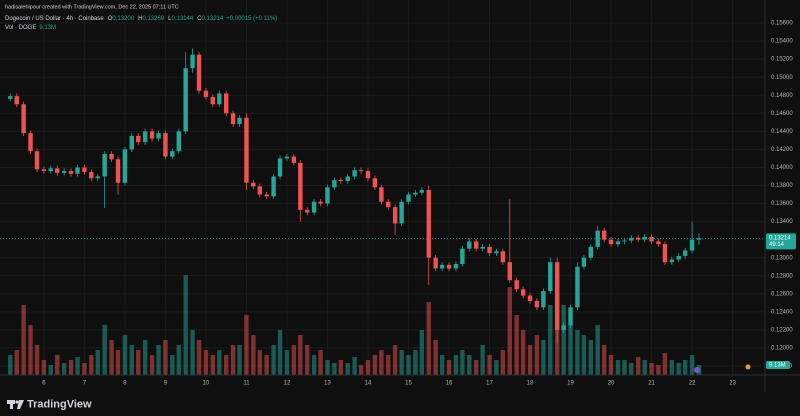  What do you see at coordinates (778, 365) in the screenshot?
I see `volume-label-box` at bounding box center [778, 365].